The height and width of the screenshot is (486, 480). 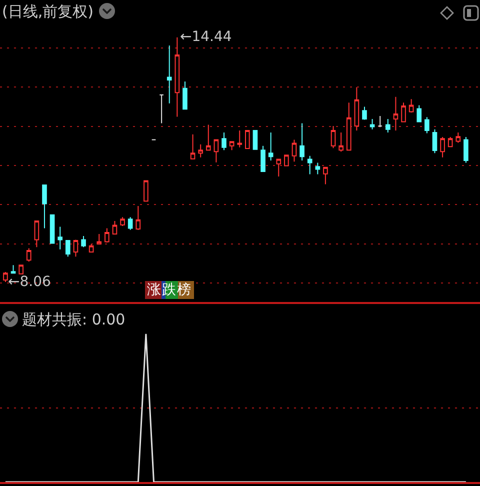 What do you see at coordinates (169, 290) in the screenshot?
I see `list-button: 涨跌榜` at bounding box center [169, 290].